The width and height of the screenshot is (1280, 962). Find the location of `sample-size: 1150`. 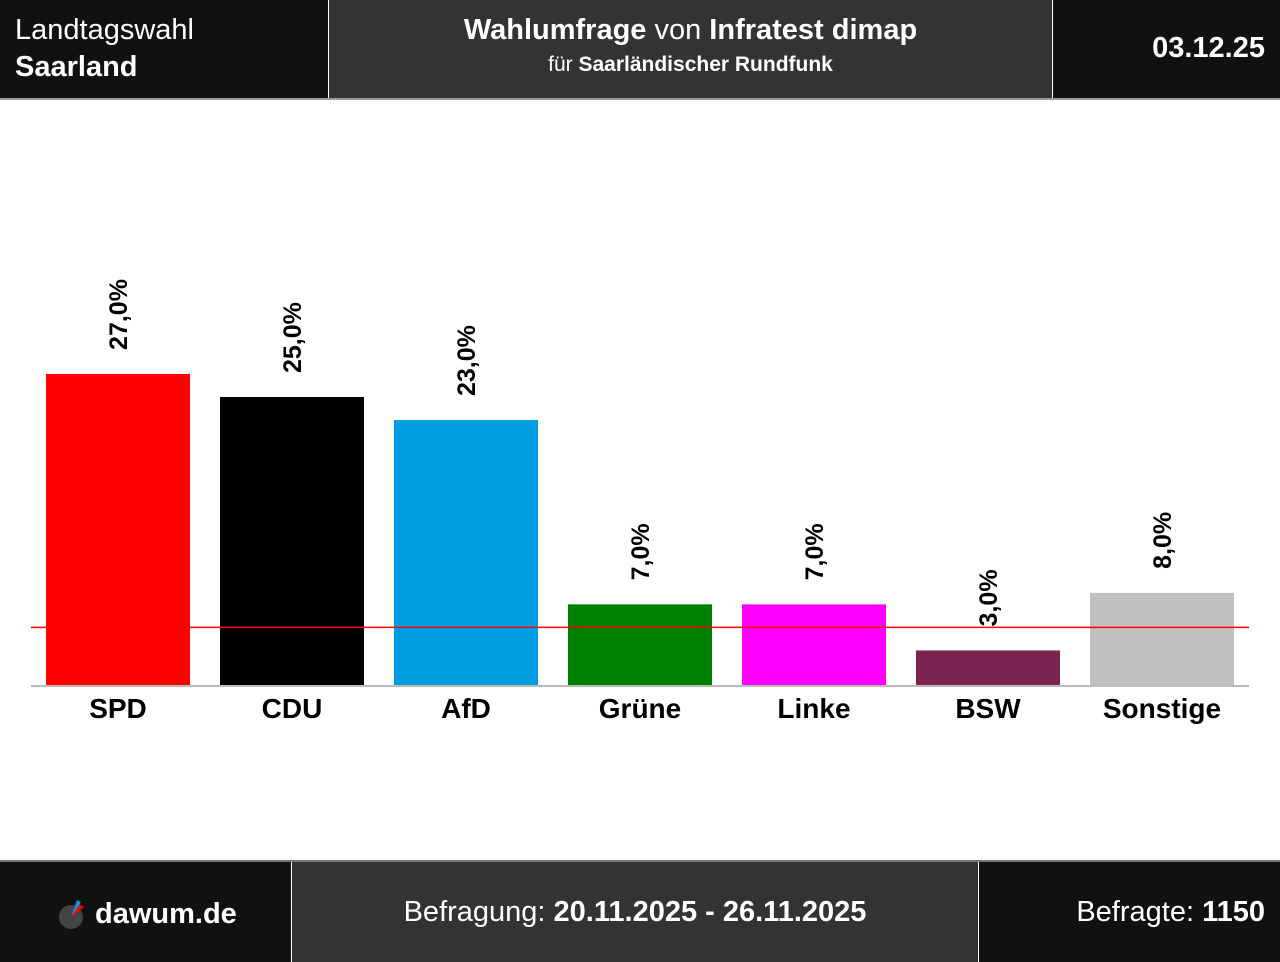

sample-size: 1150 is located at coordinates (1233, 912).